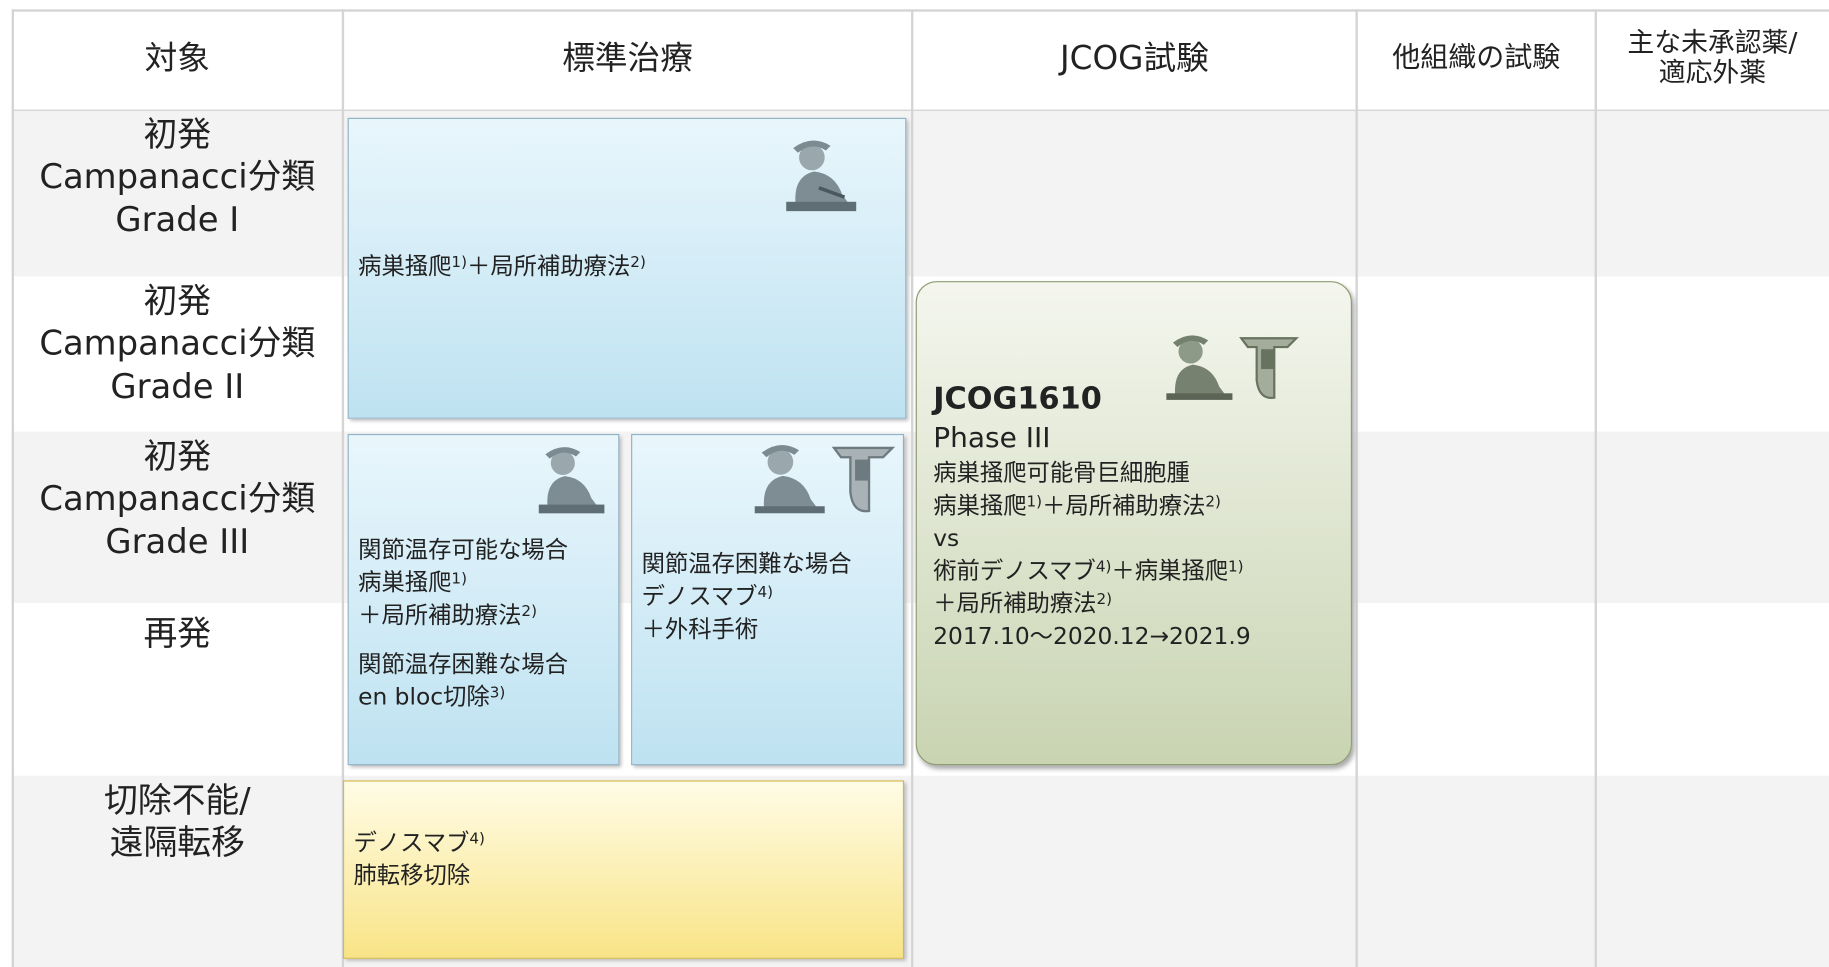 The width and height of the screenshot is (1829, 967). What do you see at coordinates (177, 800) in the screenshot?
I see `row-text: 切除不能/` at bounding box center [177, 800].